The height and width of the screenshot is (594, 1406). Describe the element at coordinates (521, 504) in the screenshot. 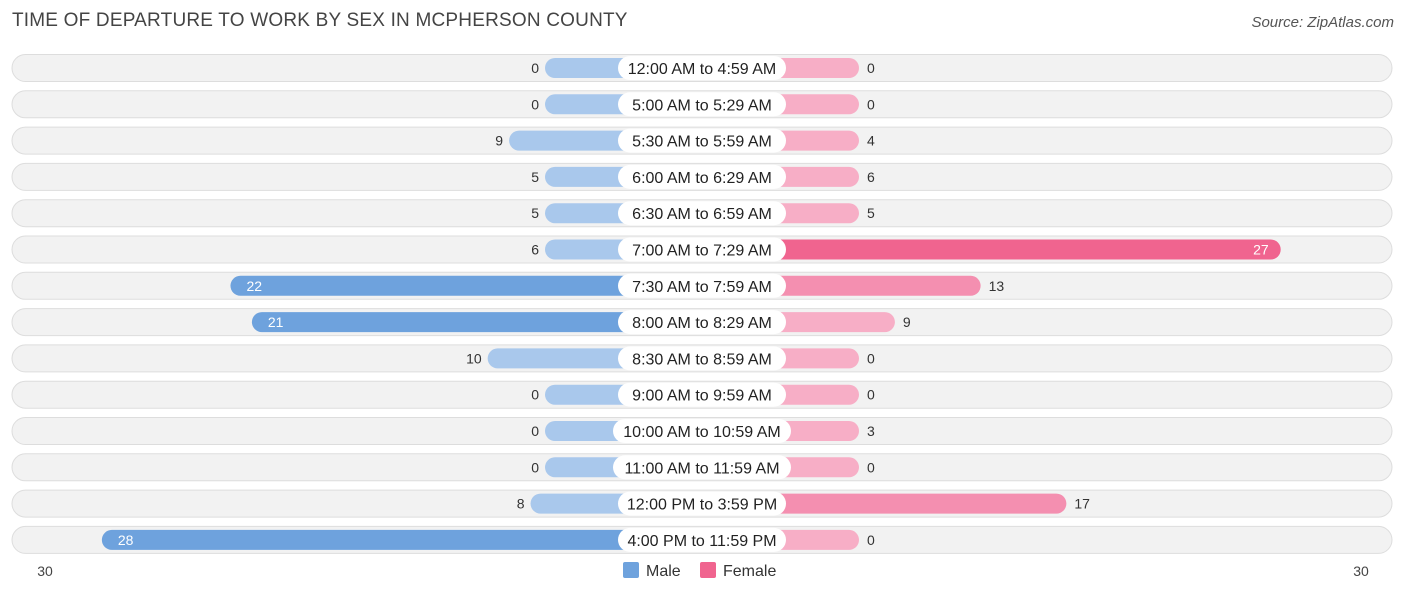

I see `male-value-label: 8` at that location.